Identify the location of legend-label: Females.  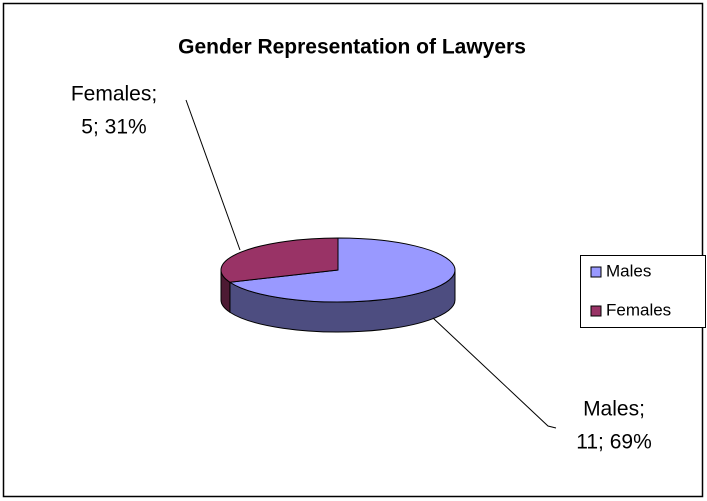
(638, 309).